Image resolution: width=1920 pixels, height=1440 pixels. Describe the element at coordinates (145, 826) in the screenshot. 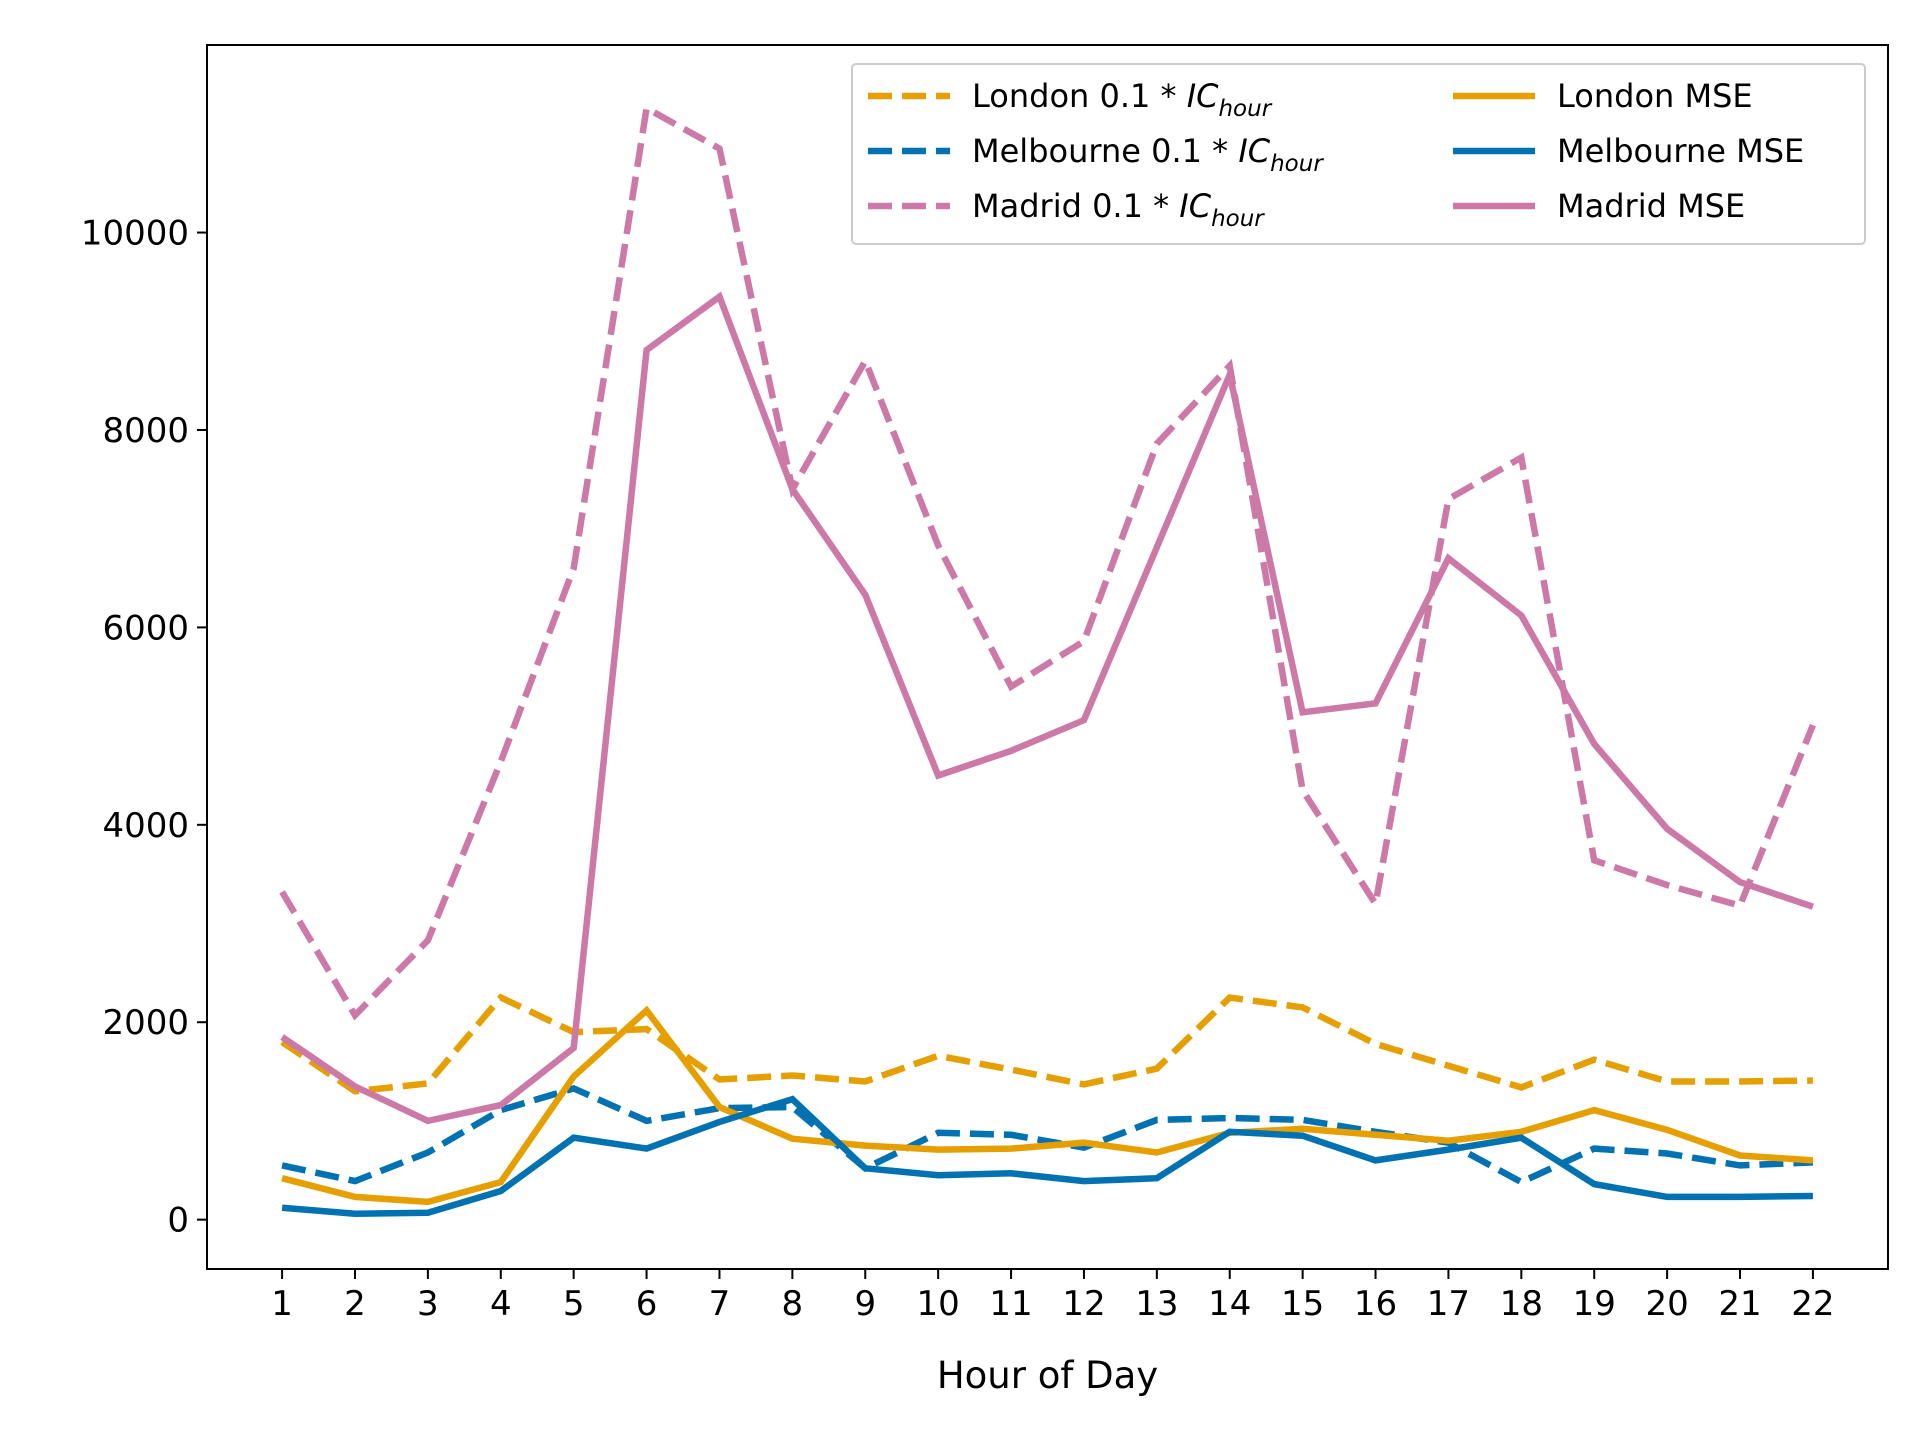

I see `y-tick-label: 4000` at that location.